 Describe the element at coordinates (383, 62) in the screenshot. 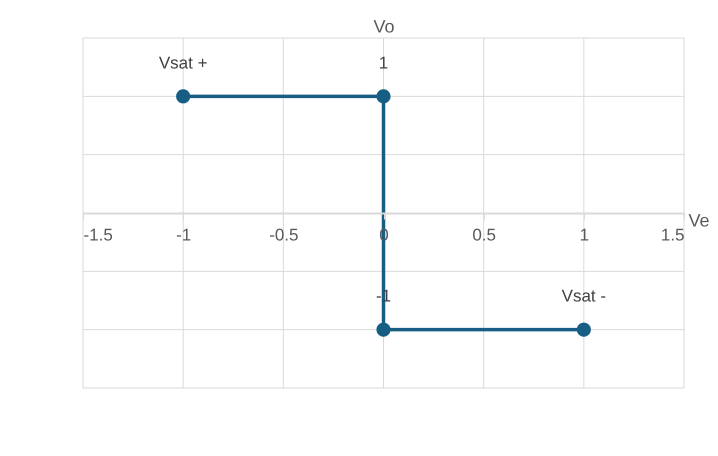

I see `data-label: 1` at that location.